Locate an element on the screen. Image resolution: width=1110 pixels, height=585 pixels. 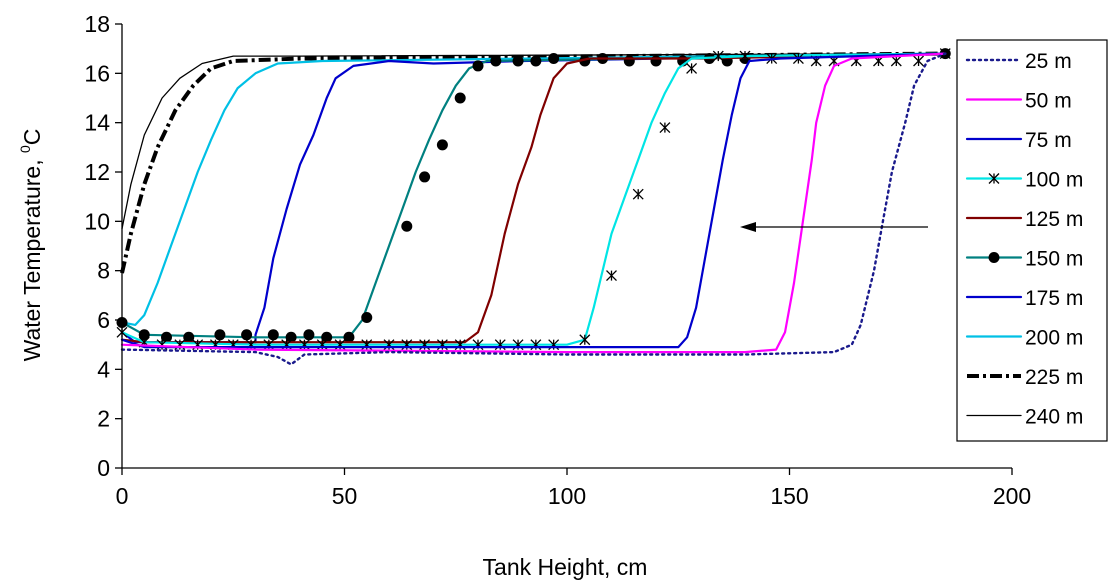
y-tick-label: 6 is located at coordinates (103, 320).